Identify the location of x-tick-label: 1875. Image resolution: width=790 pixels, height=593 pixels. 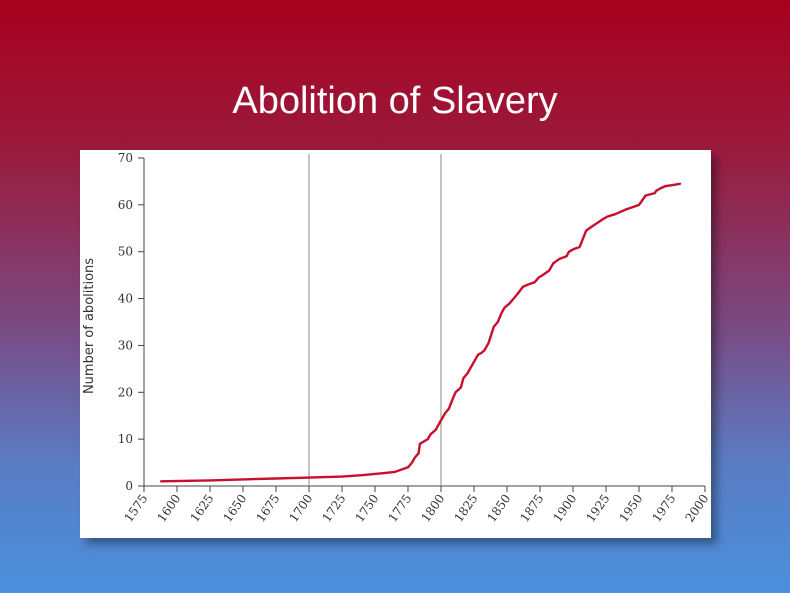
(531, 508).